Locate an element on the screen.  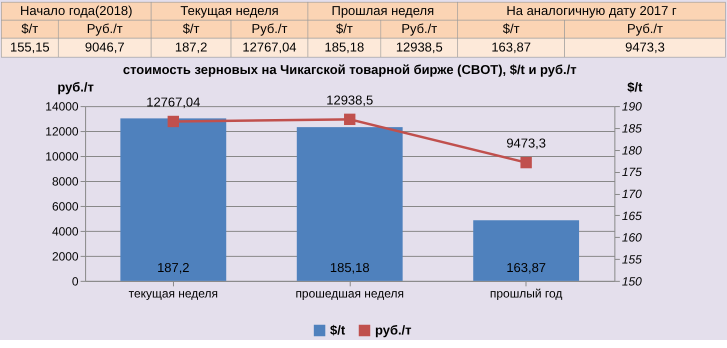
y2-tick-label: 155 is located at coordinates (632, 259).